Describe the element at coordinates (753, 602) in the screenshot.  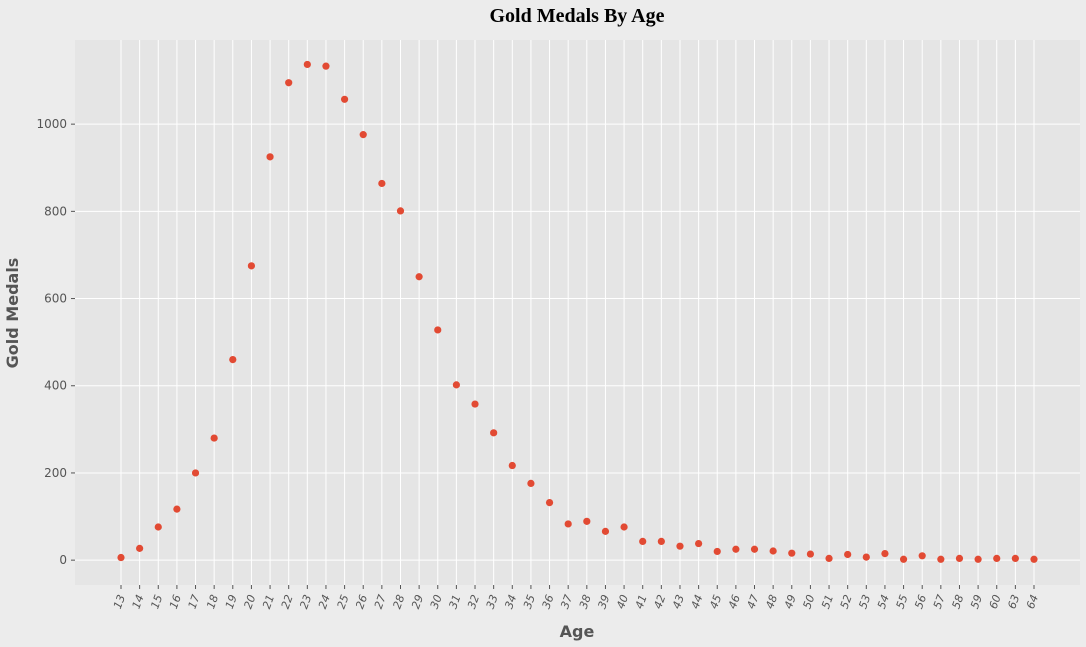
I see `x-tick-label: 47` at that location.